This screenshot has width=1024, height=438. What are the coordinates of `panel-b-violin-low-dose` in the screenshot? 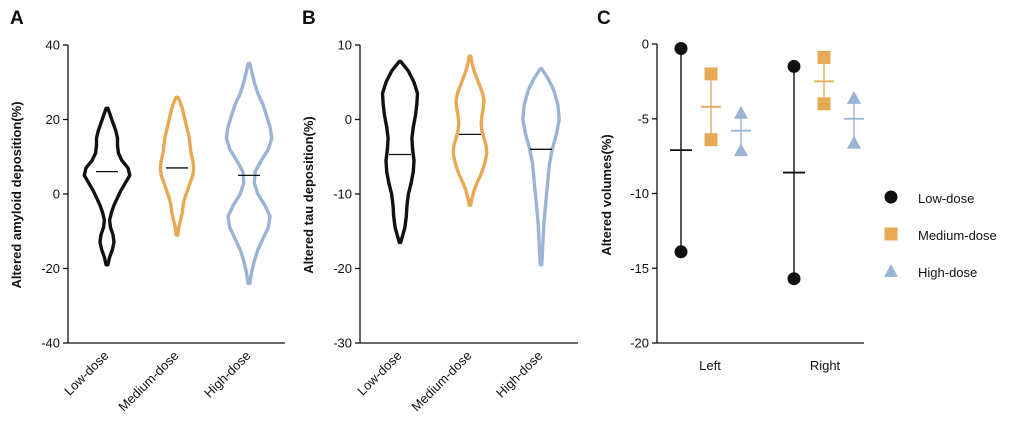 It's located at (400, 152).